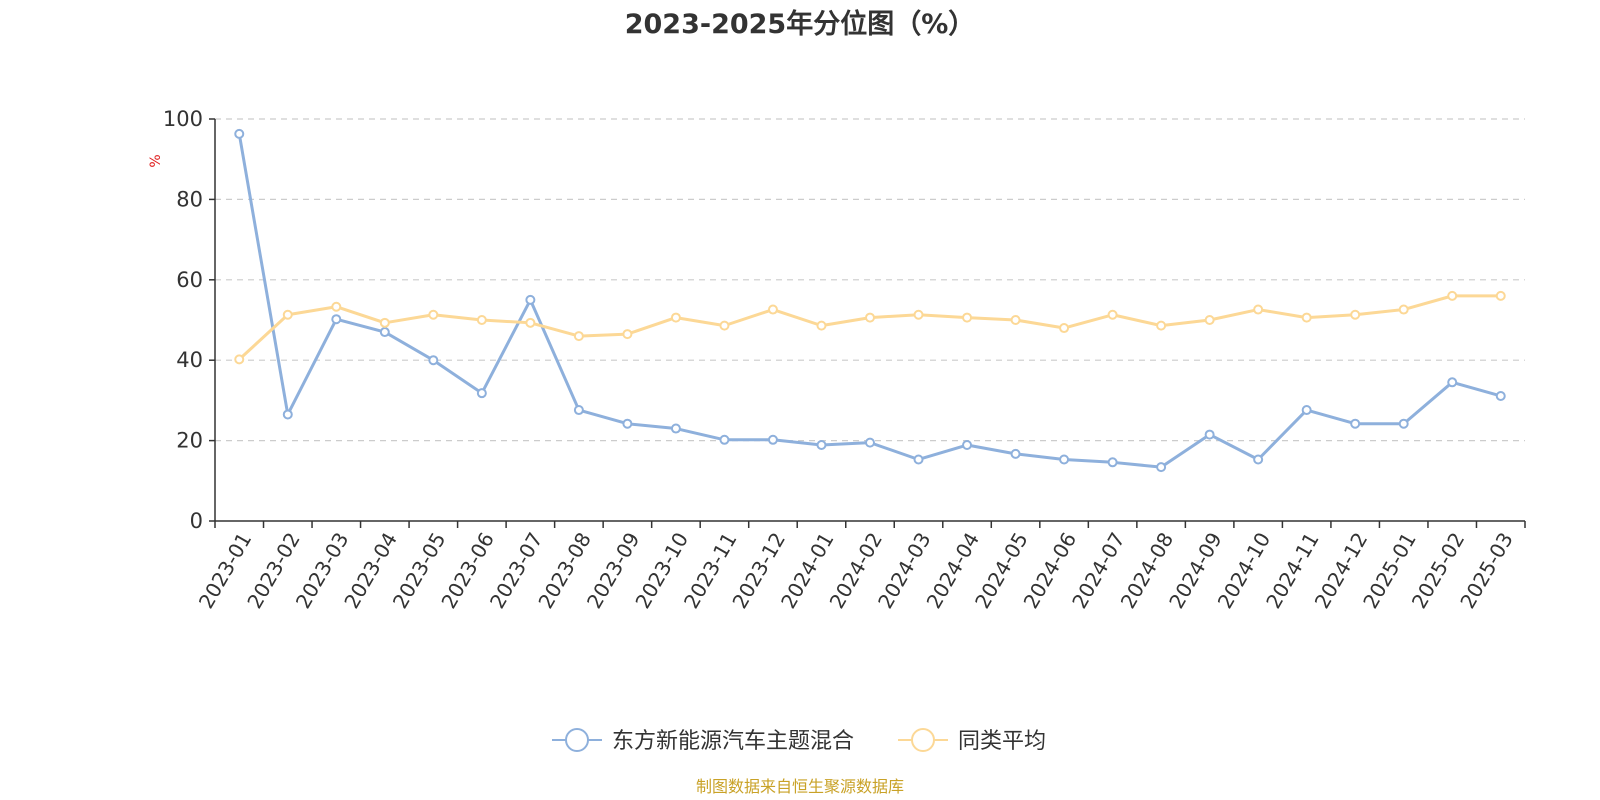 The height and width of the screenshot is (800, 1600). I want to click on y-tick-label: 20, so click(189, 441).